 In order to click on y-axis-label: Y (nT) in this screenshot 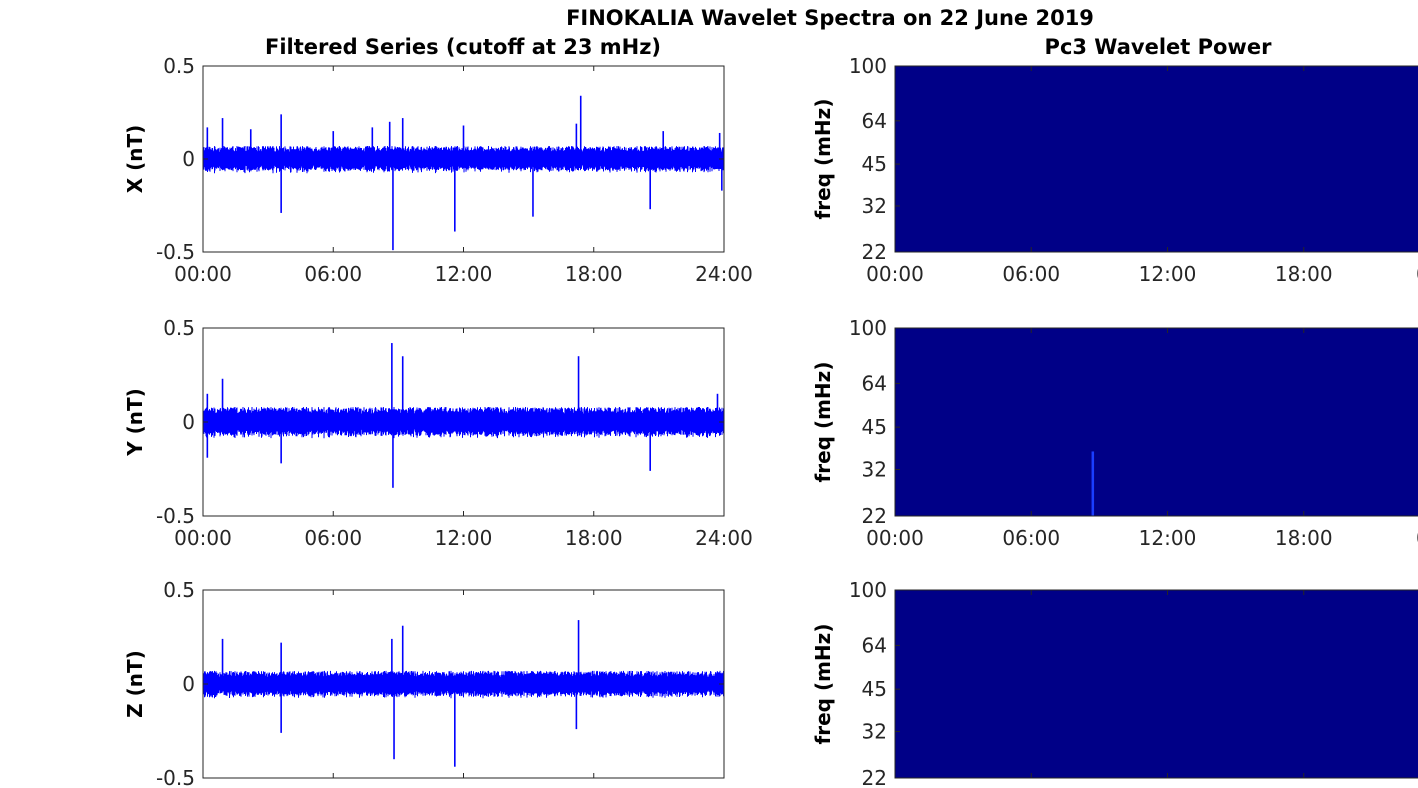, I will do `click(135, 422)`.